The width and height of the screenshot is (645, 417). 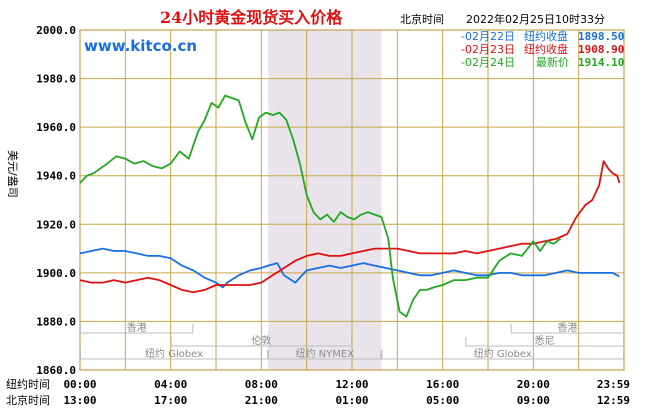 I want to click on ny-tick-label-5: 20:00, so click(x=533, y=384).